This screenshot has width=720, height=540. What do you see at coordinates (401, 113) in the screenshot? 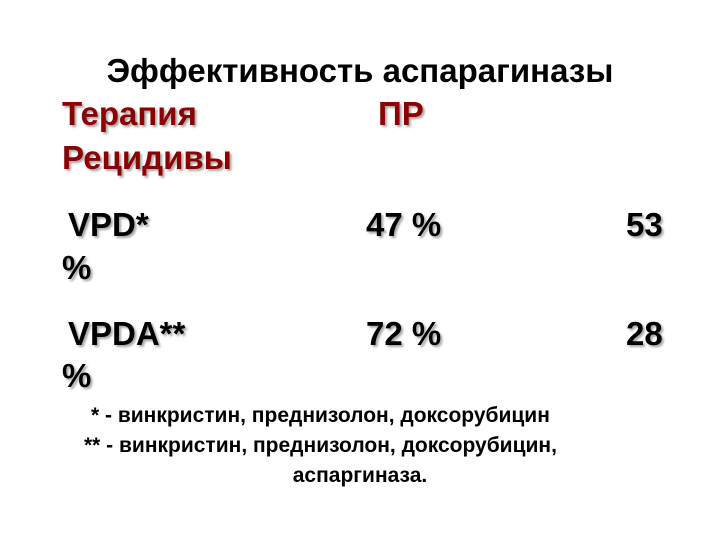
I see `header-cr: ПР` at bounding box center [401, 113].